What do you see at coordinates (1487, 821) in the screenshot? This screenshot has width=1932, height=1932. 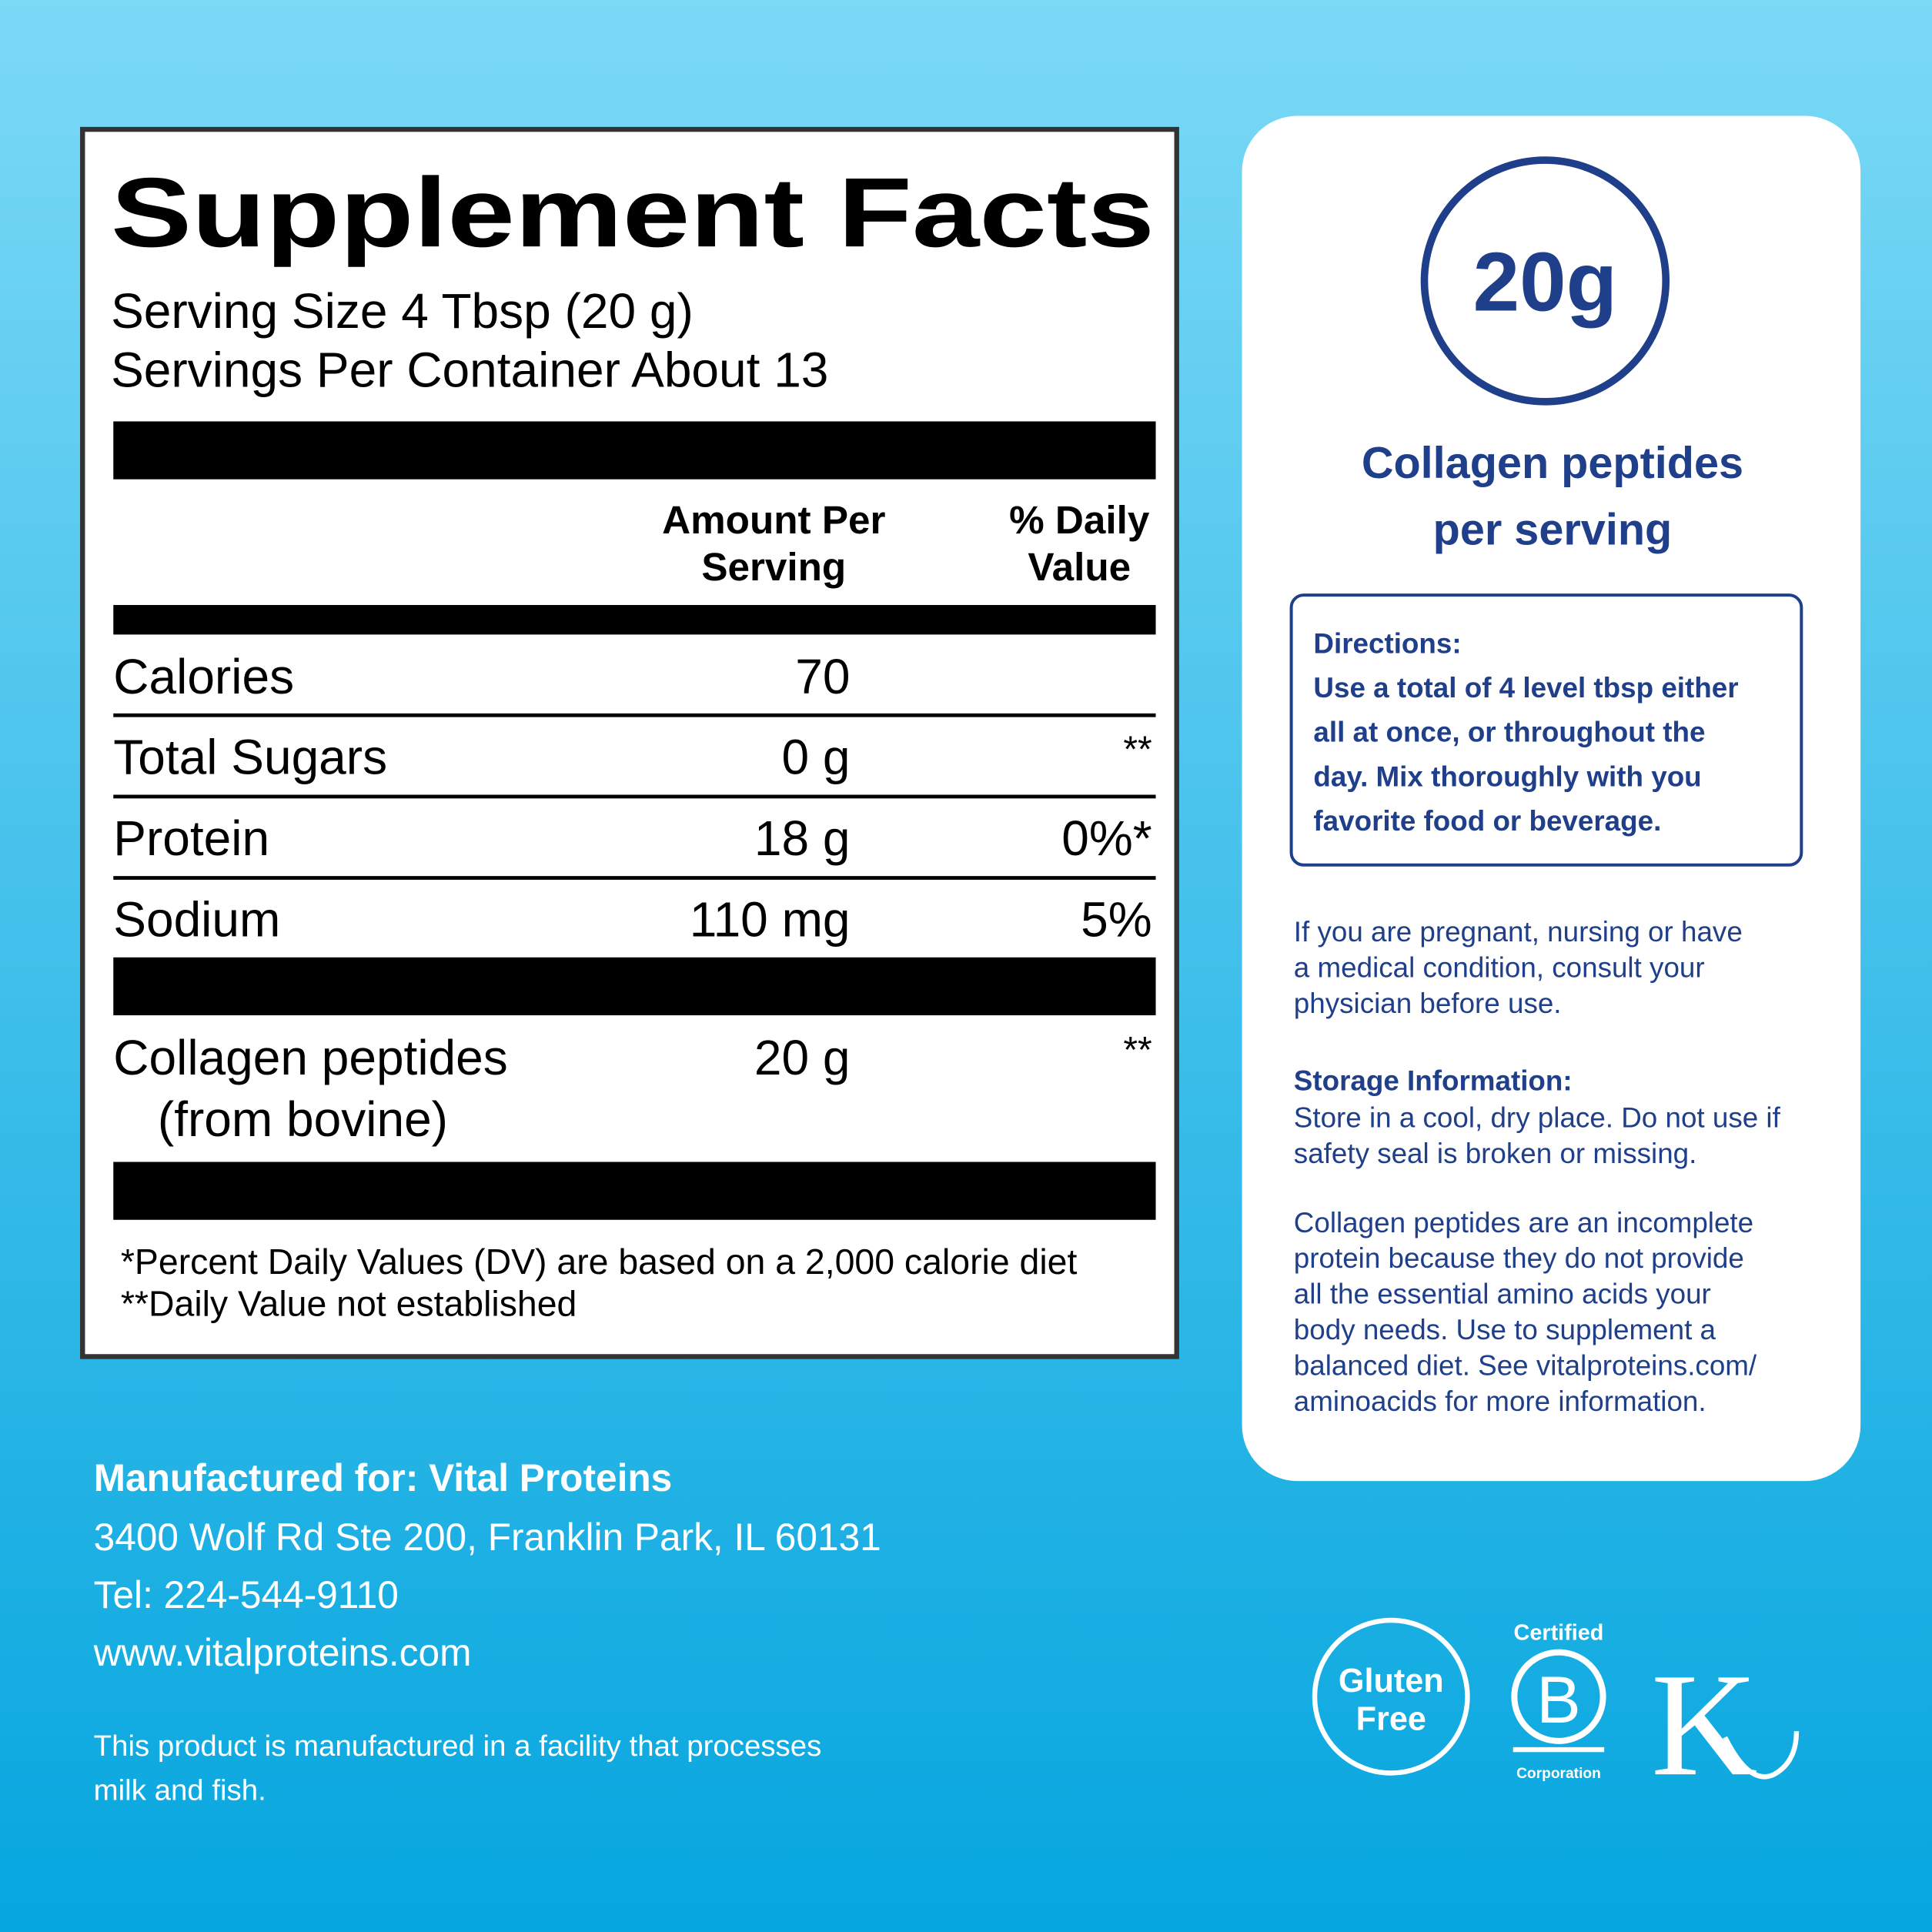 I see `card-text: favorite food or beverage.` at bounding box center [1487, 821].